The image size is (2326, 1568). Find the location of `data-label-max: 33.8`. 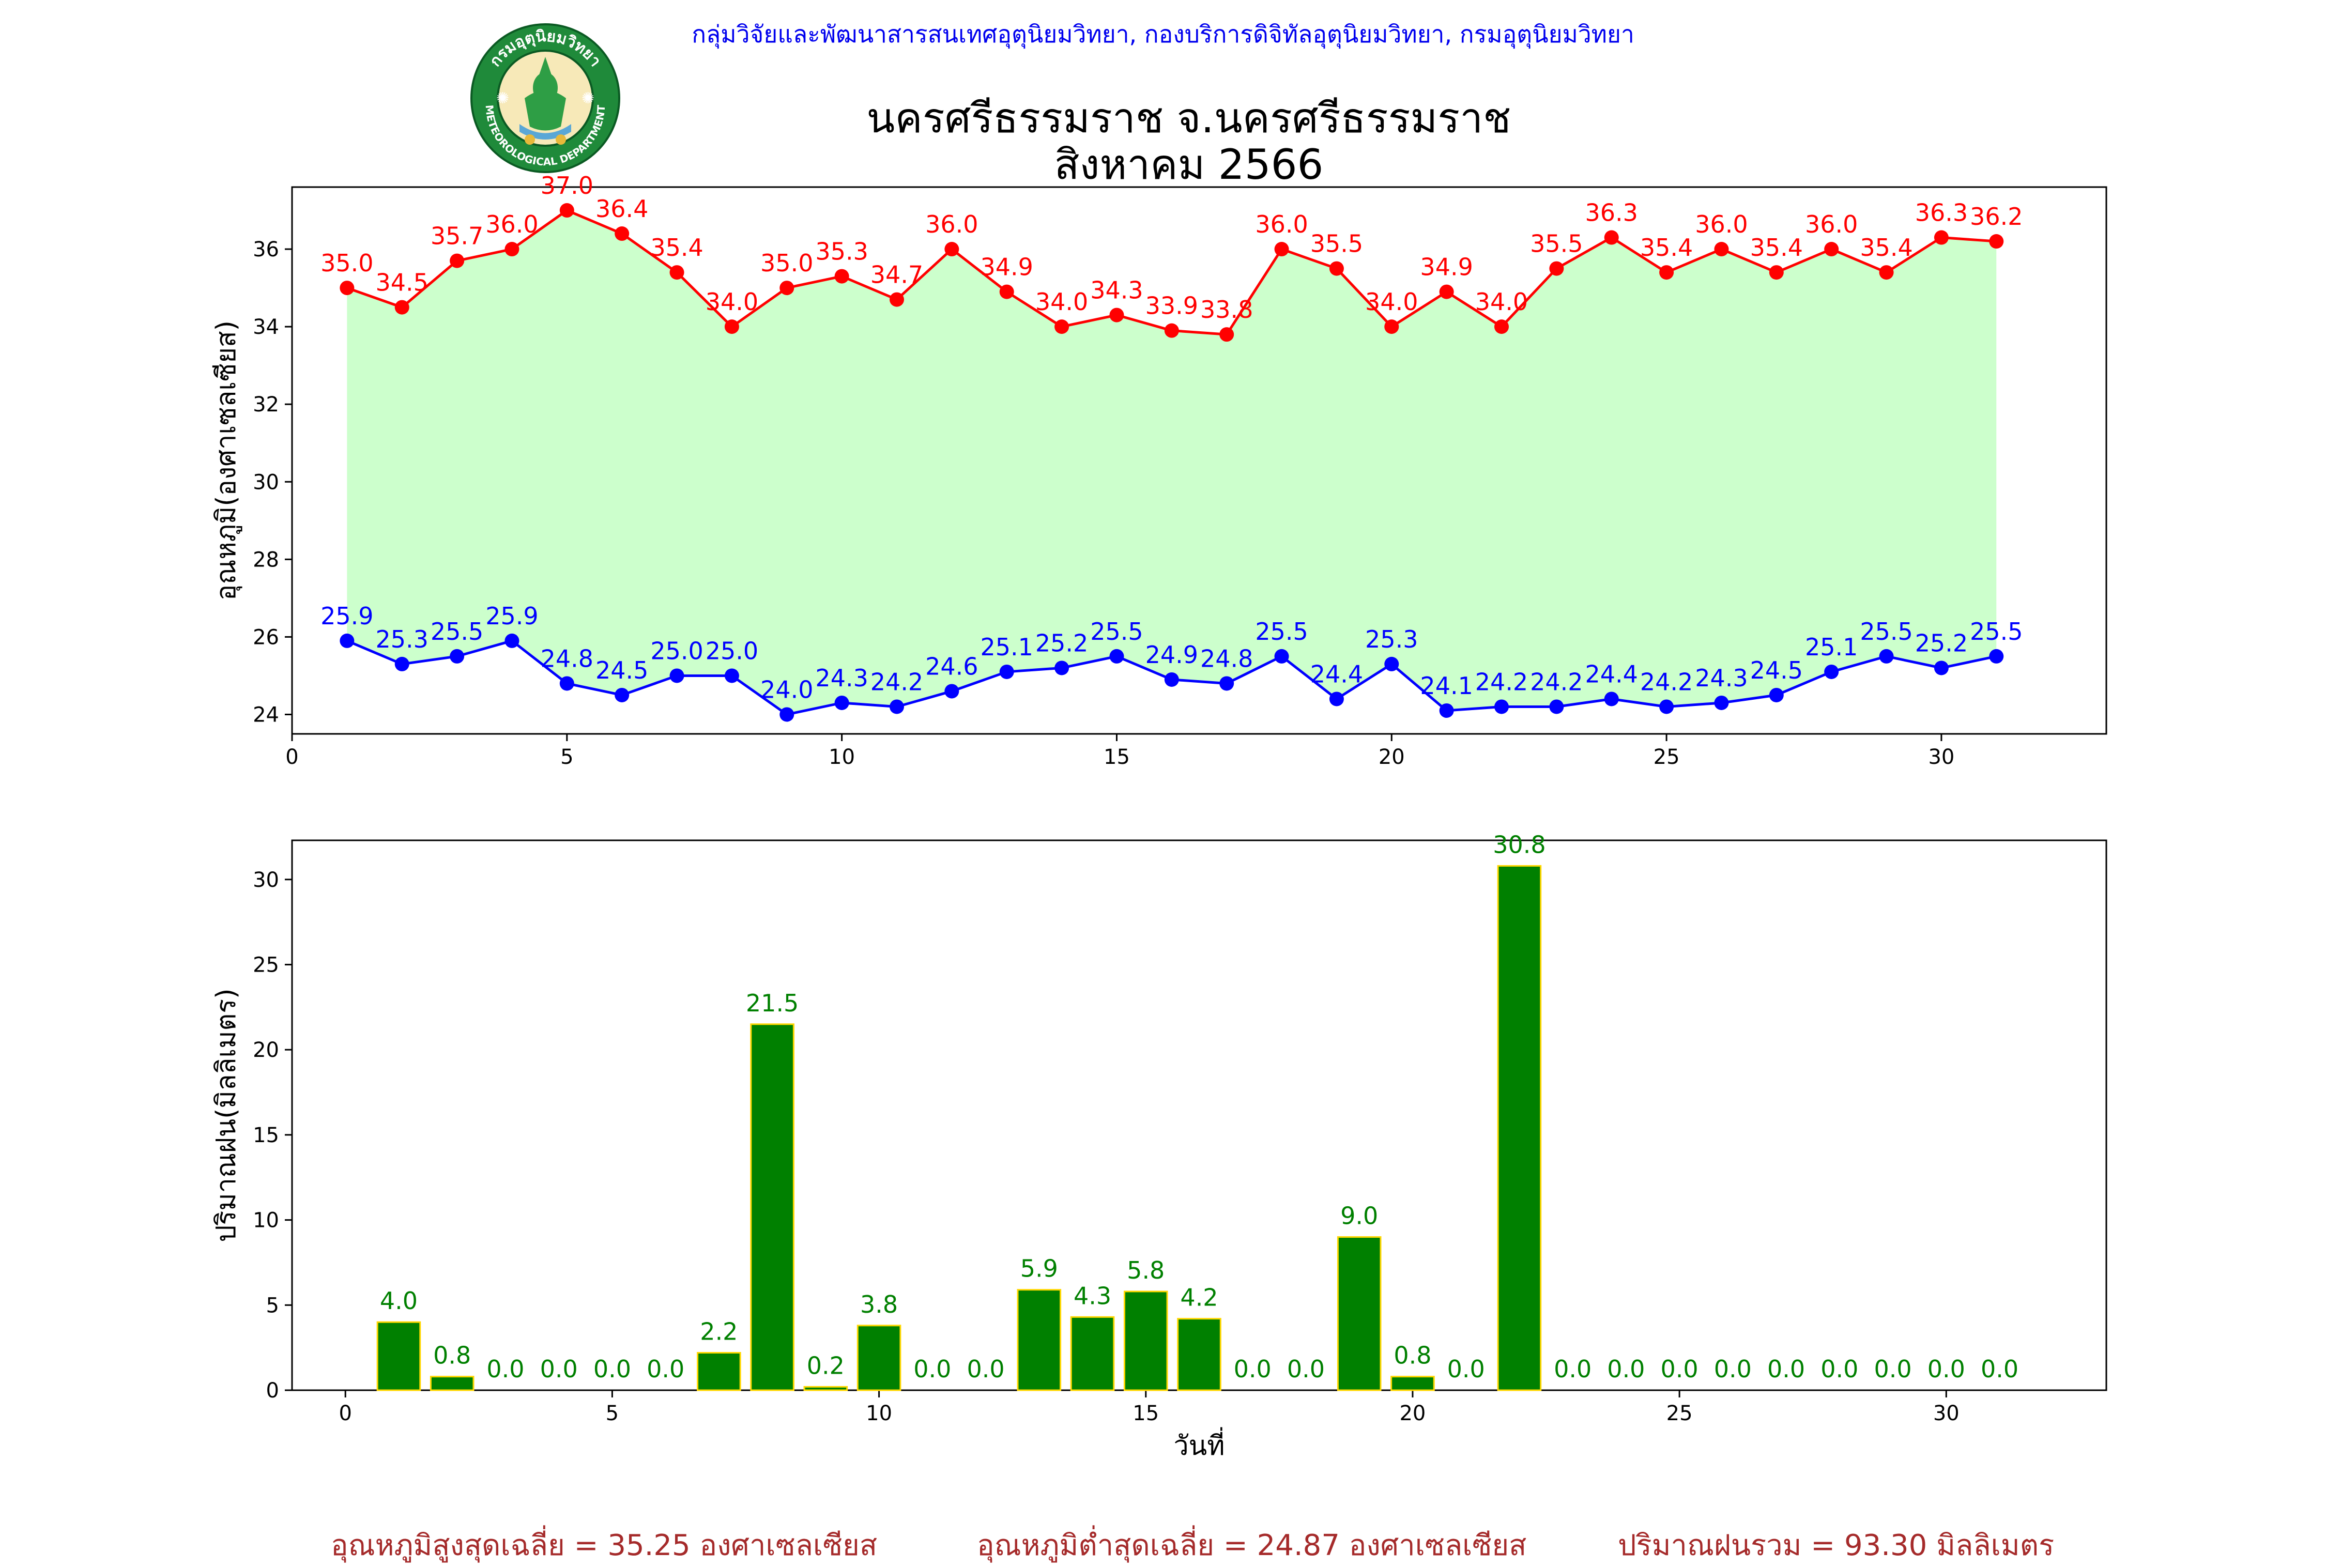

data-label-max: 33.8 is located at coordinates (1226, 310).